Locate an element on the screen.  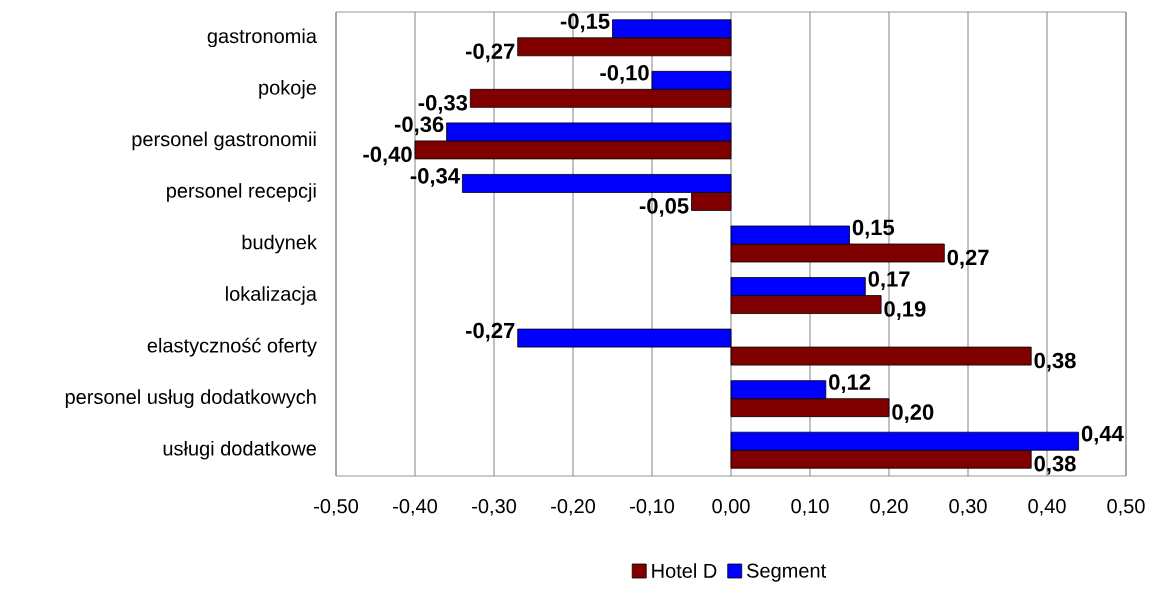
x-tick-label: 0,10 is located at coordinates (810, 507).